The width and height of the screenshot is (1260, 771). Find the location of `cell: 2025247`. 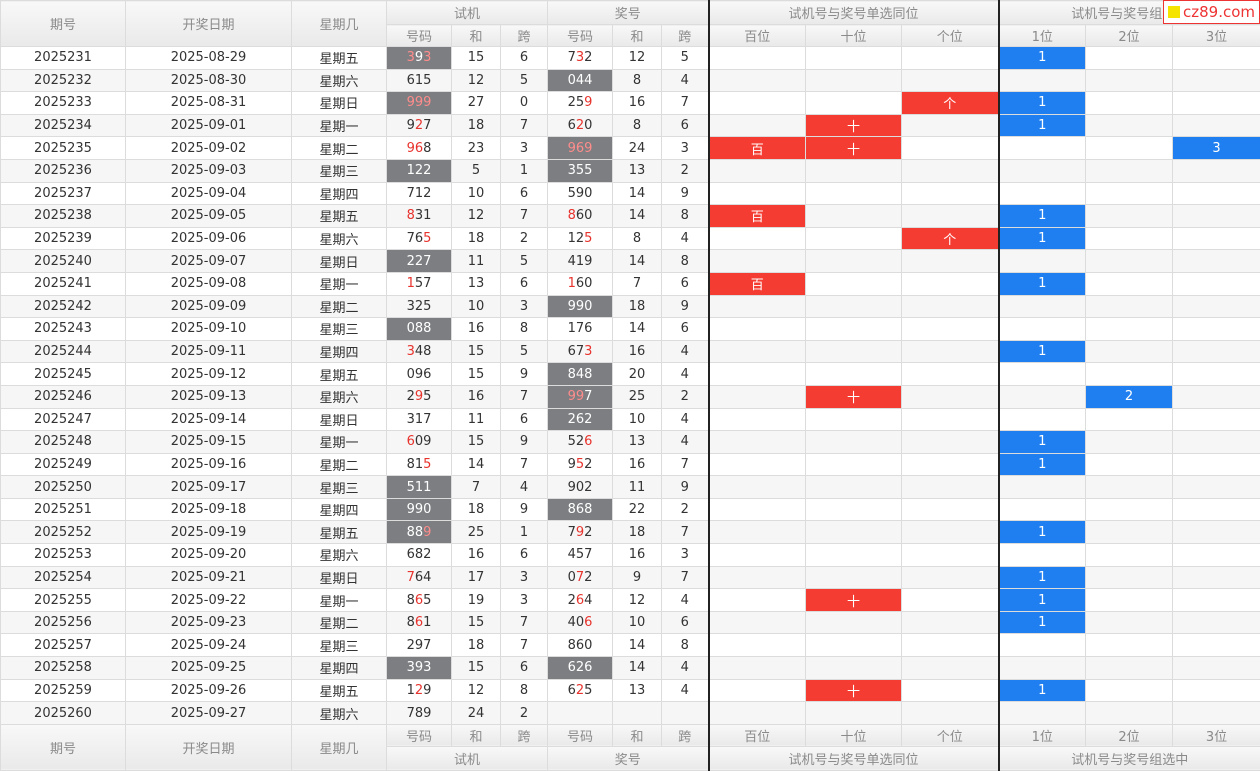

cell: 2025247 is located at coordinates (63, 419).